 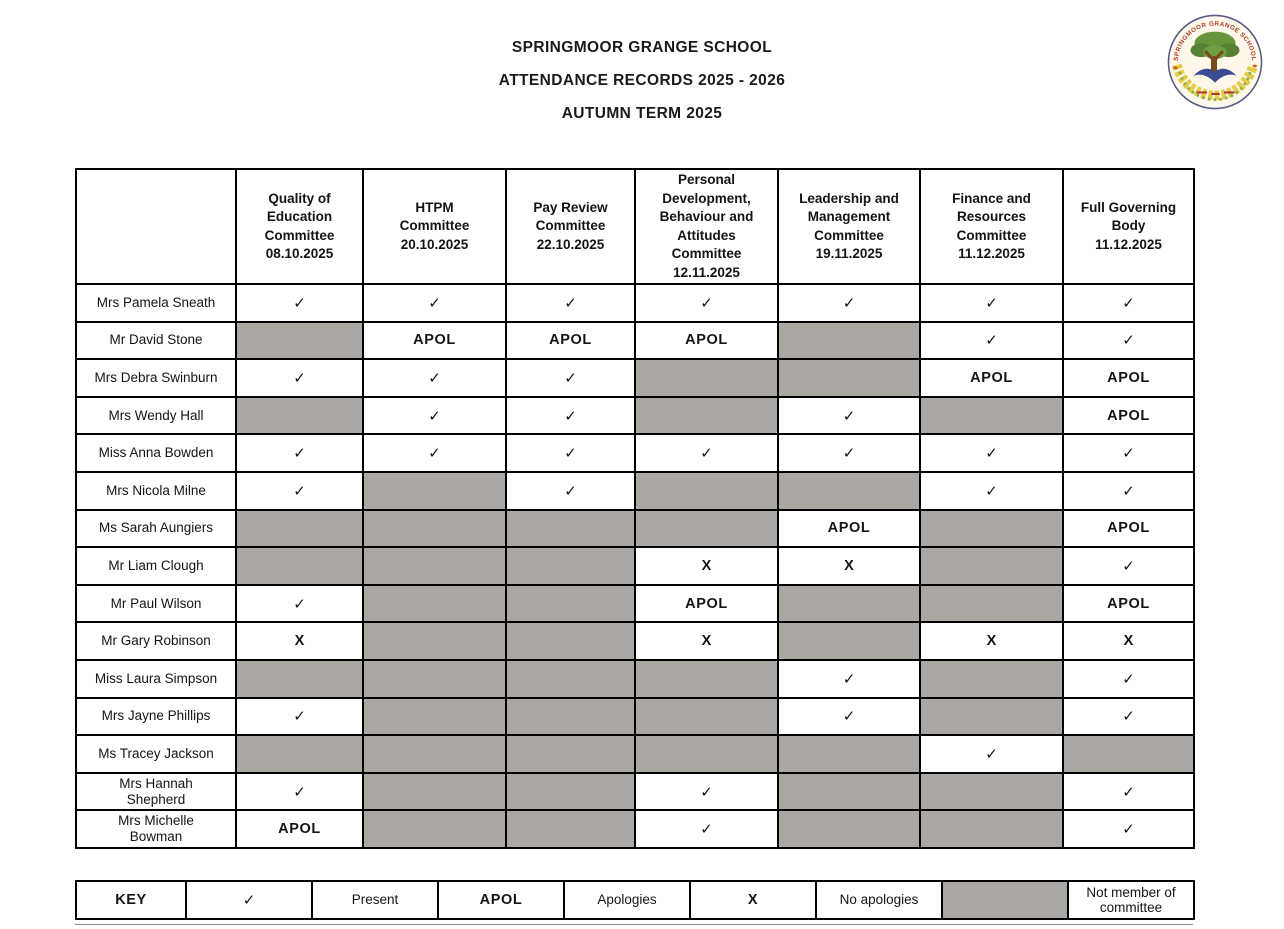 I want to click on table-row: Miss Laura Simpson ✓ ✓, so click(x=635, y=678).